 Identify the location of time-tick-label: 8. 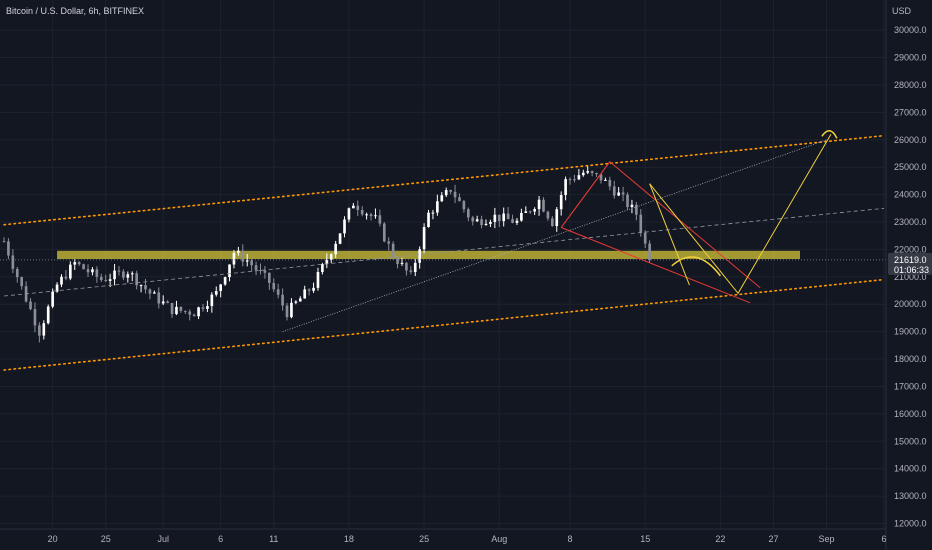
(570, 539).